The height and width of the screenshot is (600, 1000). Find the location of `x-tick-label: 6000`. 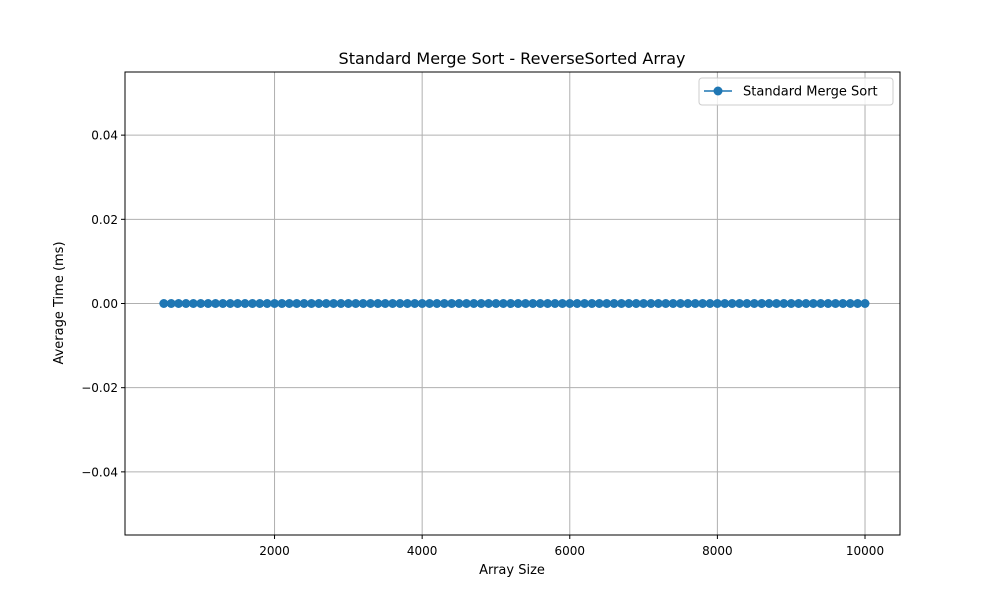

x-tick-label: 6000 is located at coordinates (570, 551).